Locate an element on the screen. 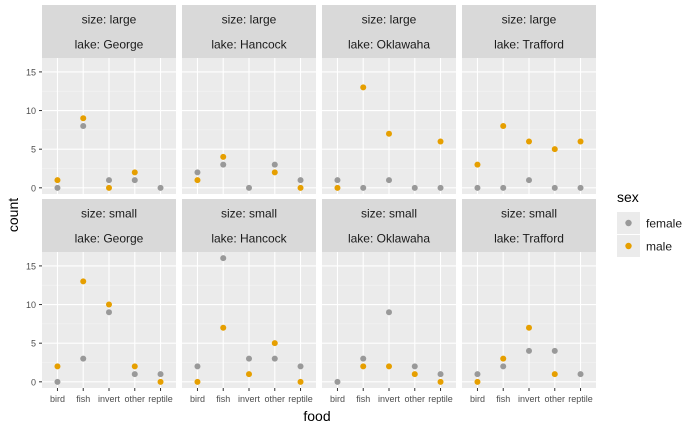  facet-panel: size: large lake: Hancock is located at coordinates (249, 99).